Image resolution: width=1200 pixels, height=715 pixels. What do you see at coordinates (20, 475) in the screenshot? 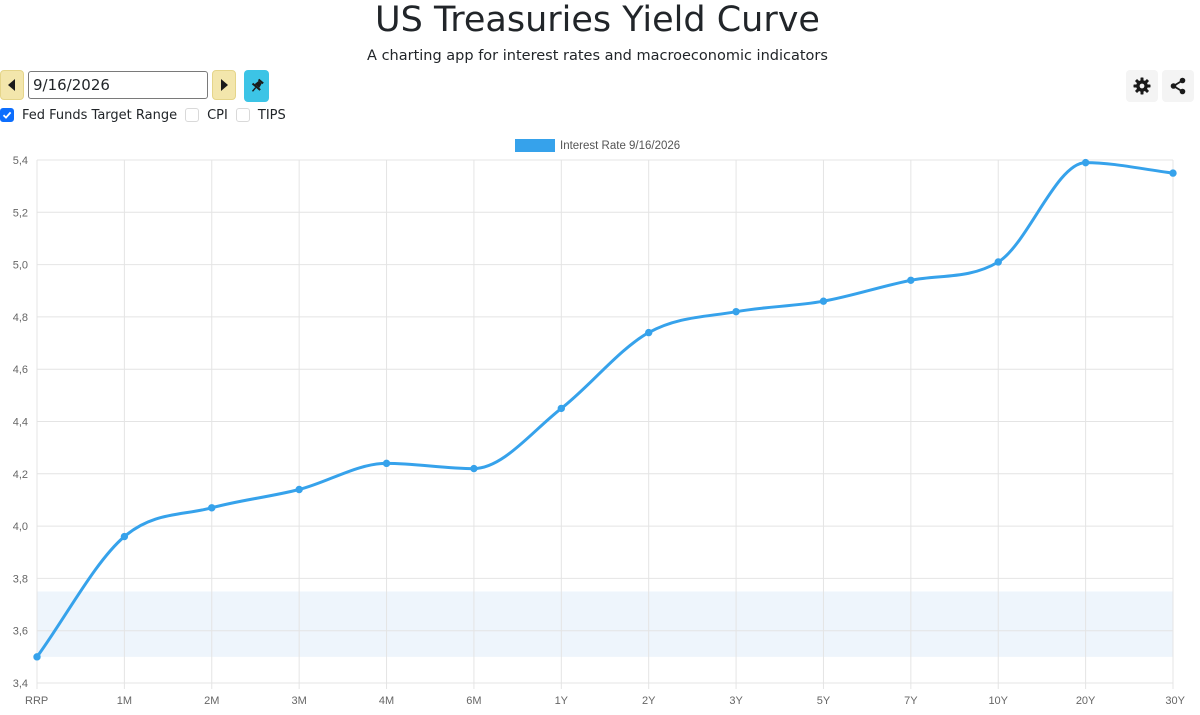
I see `y-tick-label: 4,2` at bounding box center [20, 475].